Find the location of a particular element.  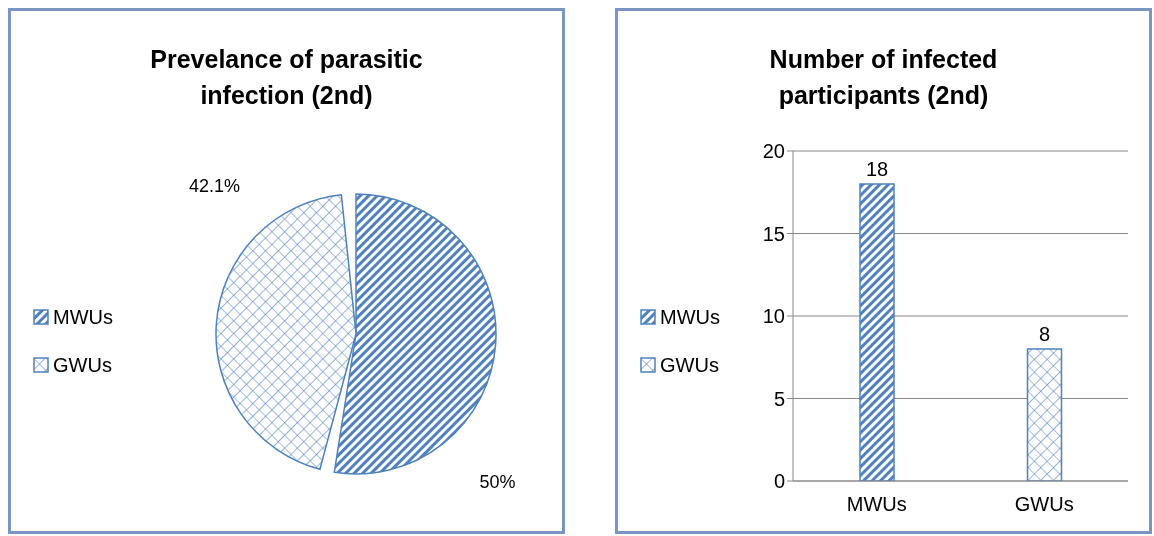

data-label: 50% is located at coordinates (497, 481).